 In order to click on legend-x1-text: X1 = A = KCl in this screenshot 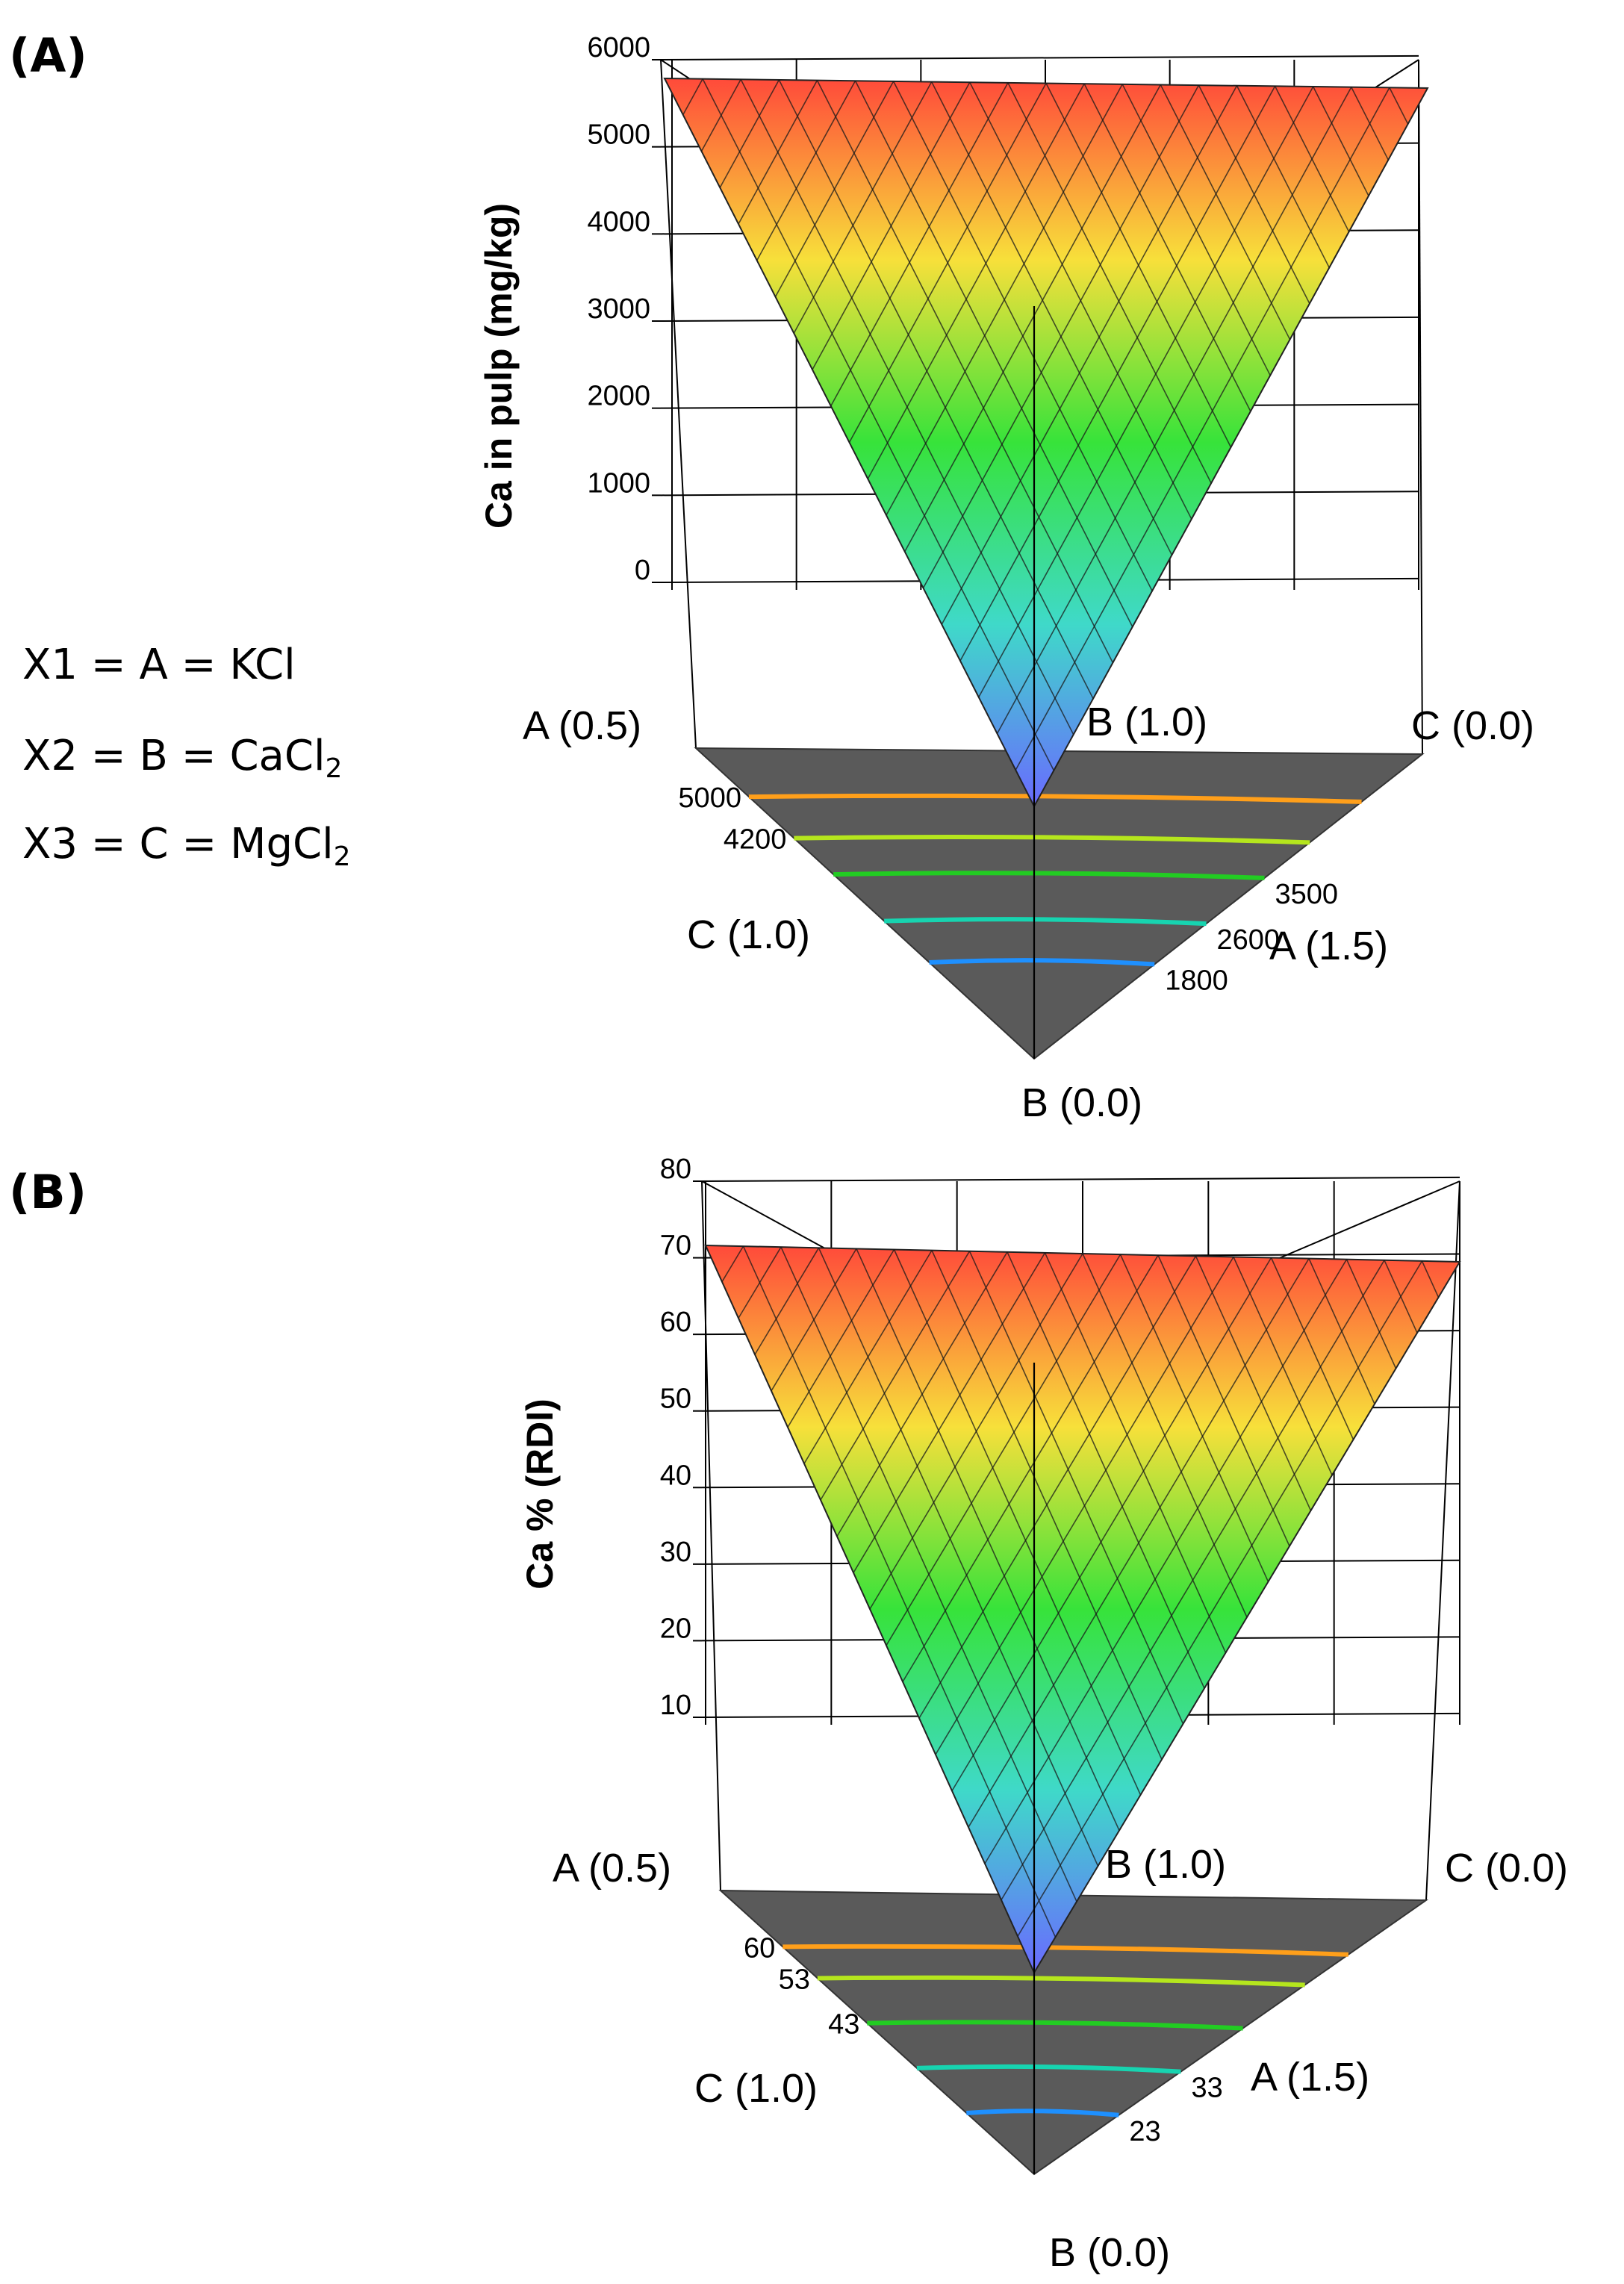, I will do `click(159, 665)`.